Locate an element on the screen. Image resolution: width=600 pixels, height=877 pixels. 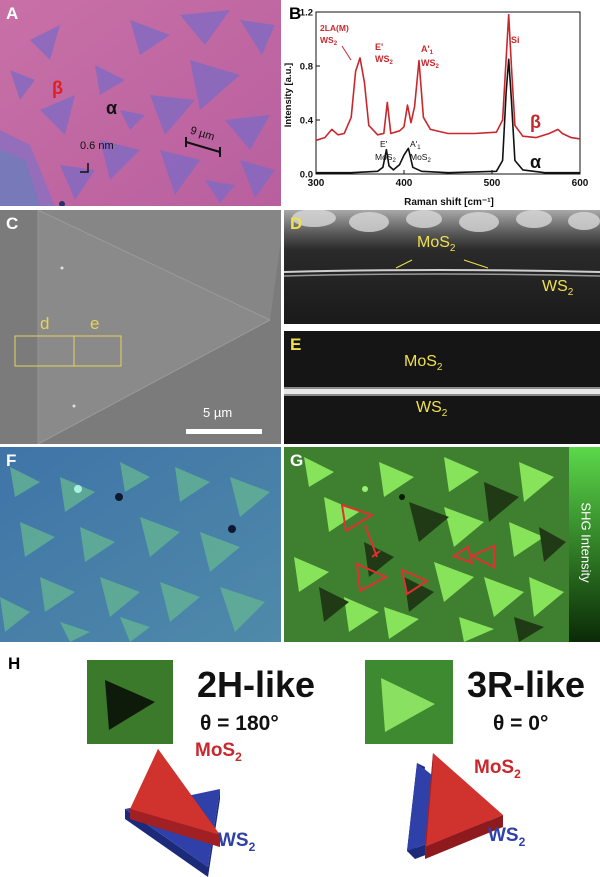
panel-label-c: C is located at coordinates (12, 223).